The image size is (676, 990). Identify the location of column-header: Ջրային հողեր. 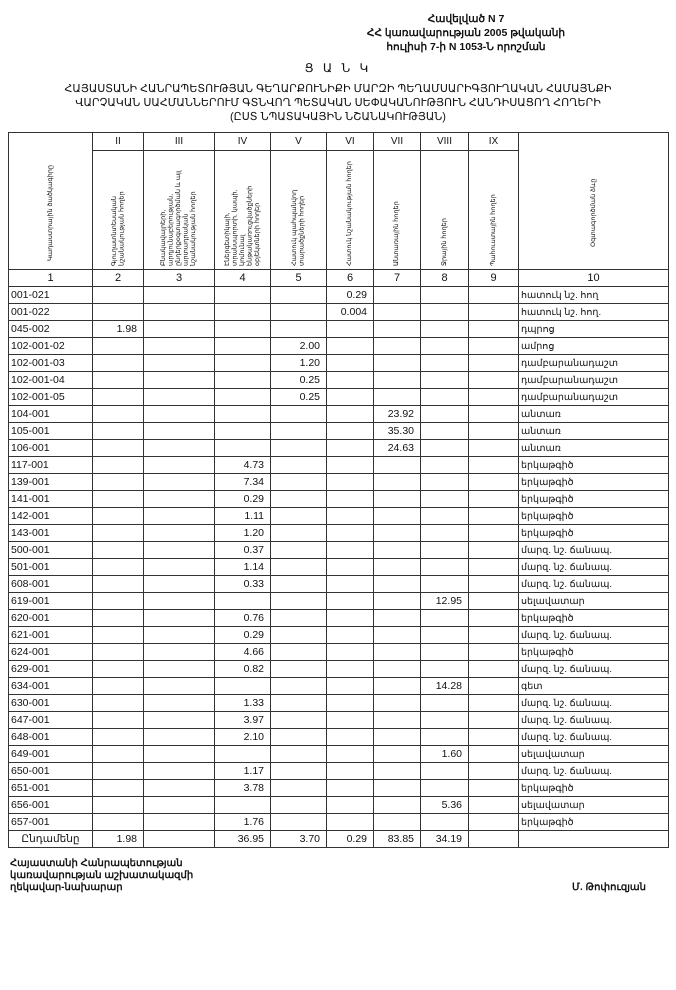
(444, 210).